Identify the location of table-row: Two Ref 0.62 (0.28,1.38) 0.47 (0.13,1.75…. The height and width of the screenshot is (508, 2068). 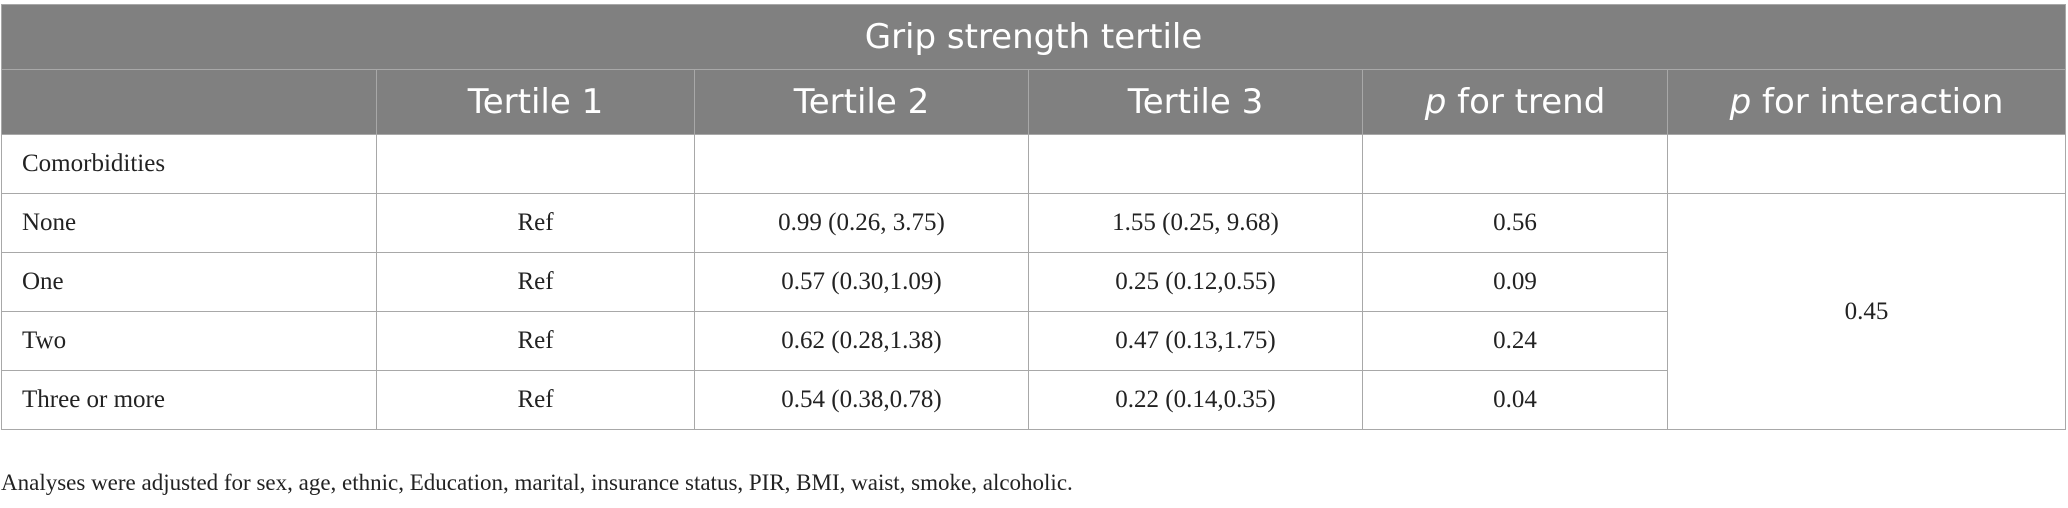
(1033, 341).